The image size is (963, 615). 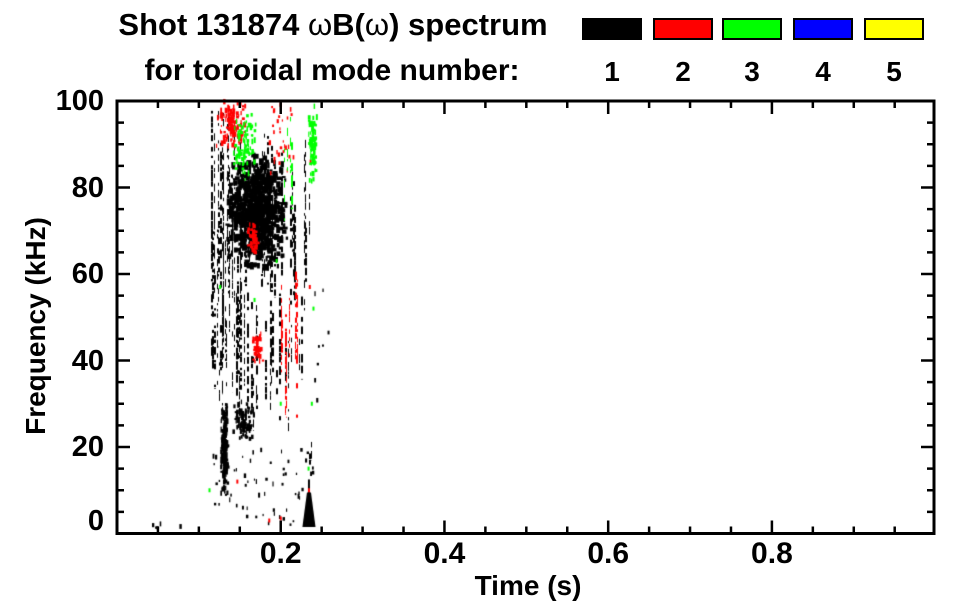 I want to click on y-axis-label: Frequency (kHz), so click(x=35, y=326).